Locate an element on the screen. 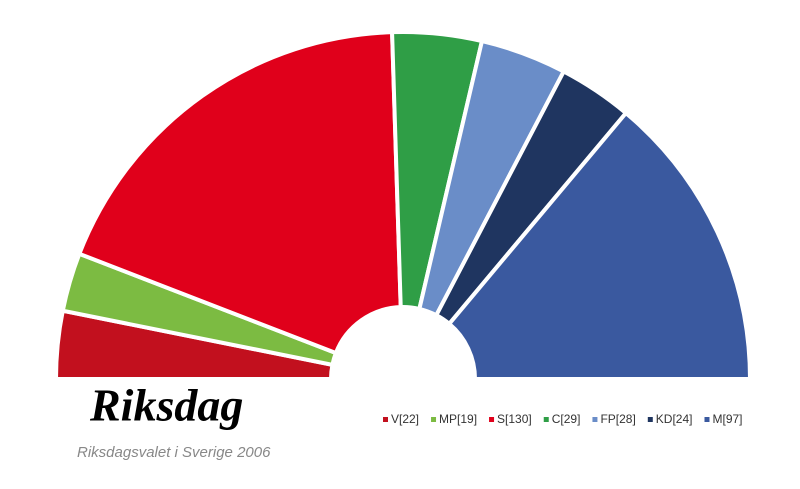  legend-label: KD[24] is located at coordinates (674, 419).